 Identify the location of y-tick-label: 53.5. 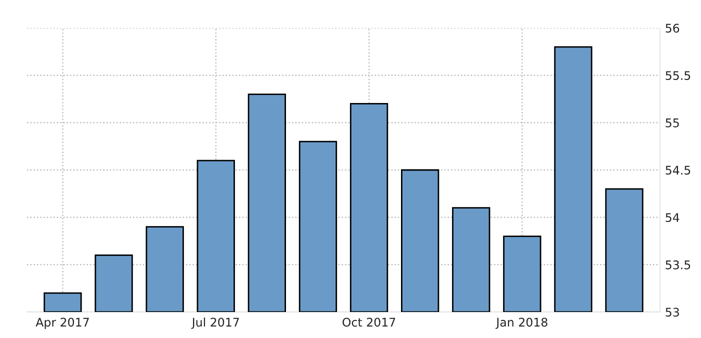
(678, 265).